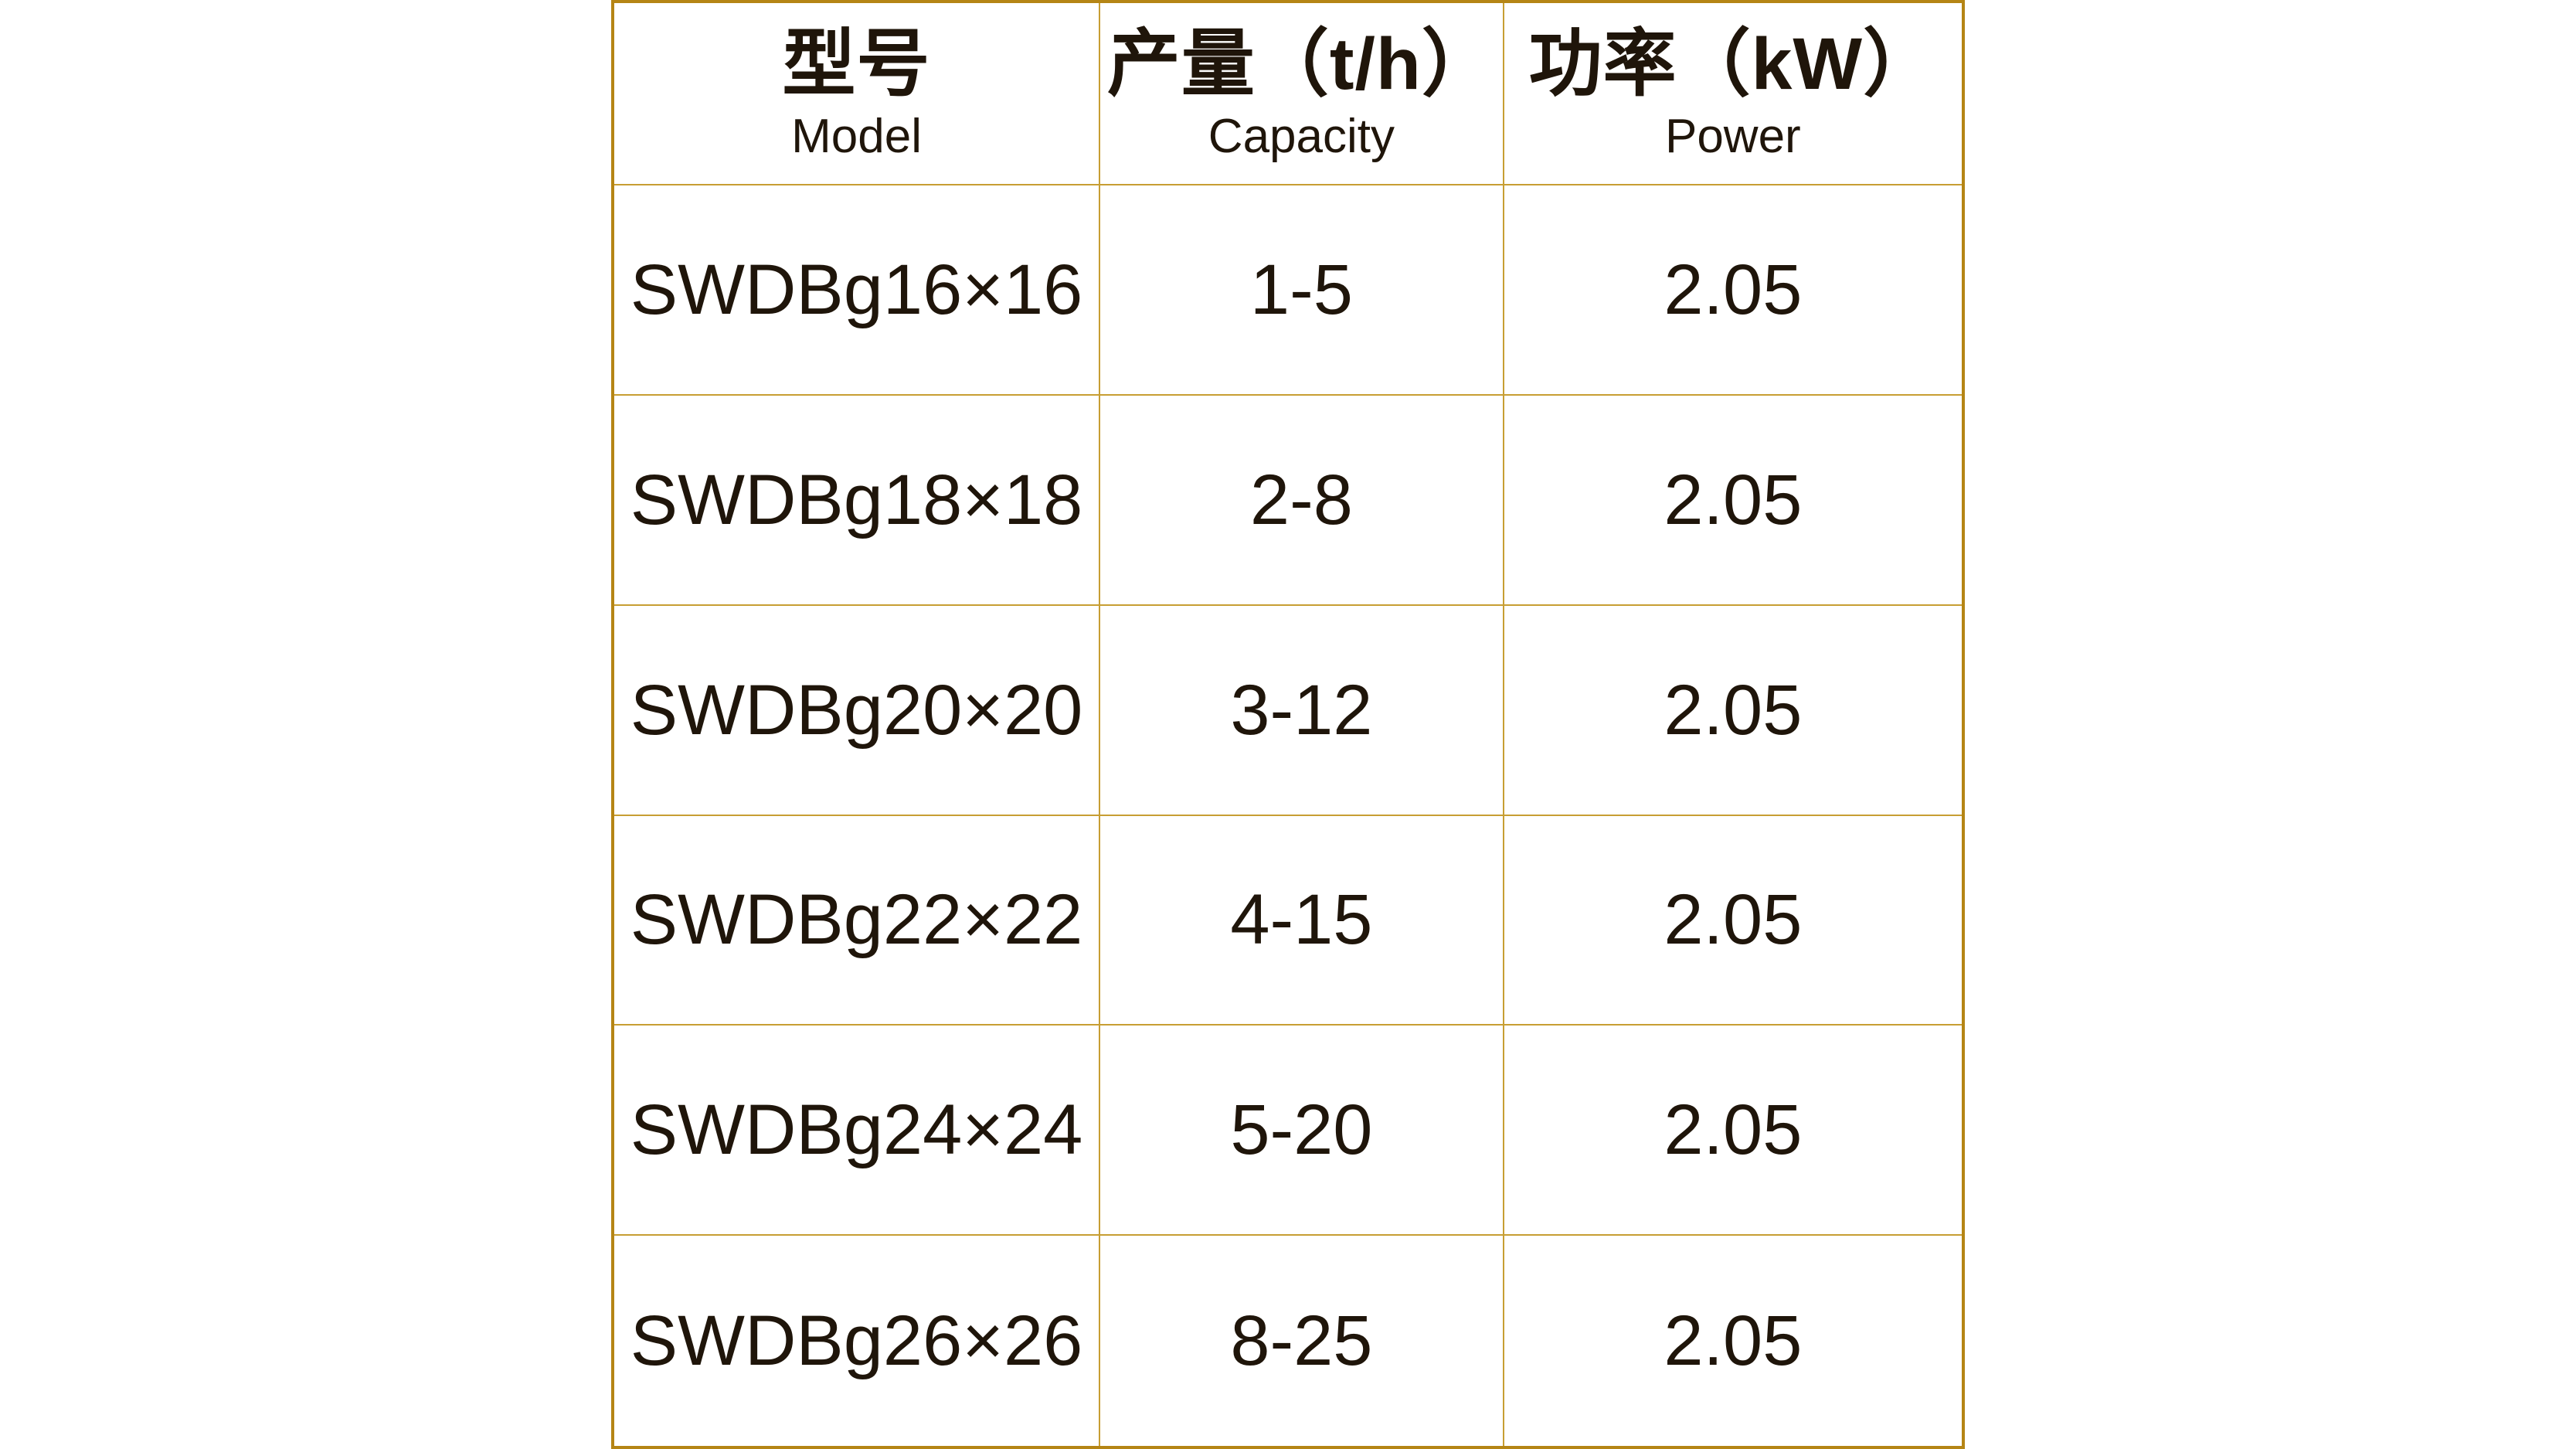  I want to click on model-value: SWDBg22×22, so click(856, 920).